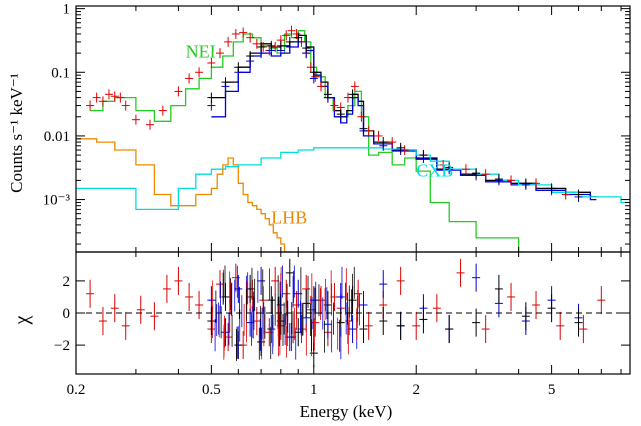 The height and width of the screenshot is (426, 641). Describe the element at coordinates (60, 73) in the screenshot. I see `y-tick-label: 0.1` at that location.